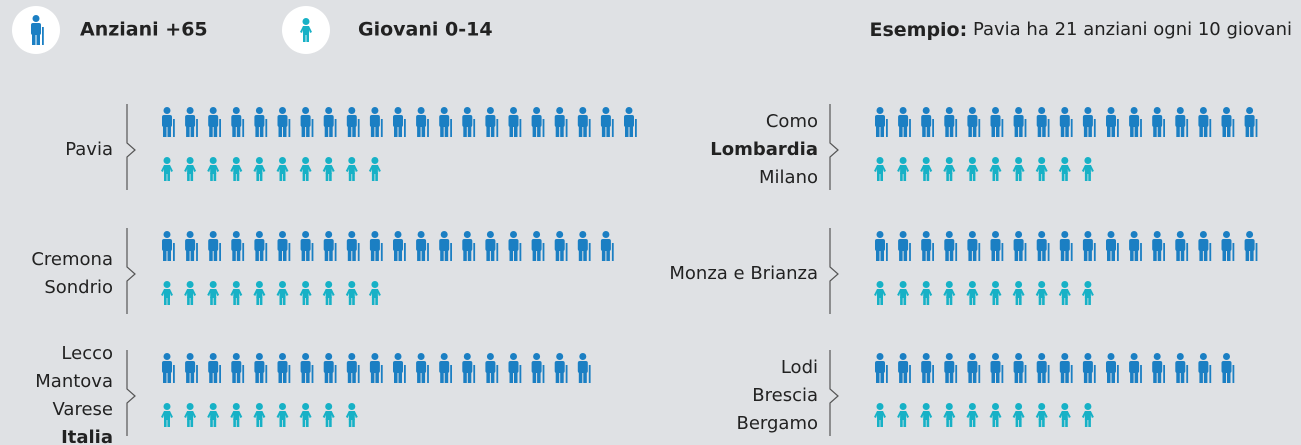  Describe the element at coordinates (788, 177) in the screenshot. I see `group-label: Milano` at that location.